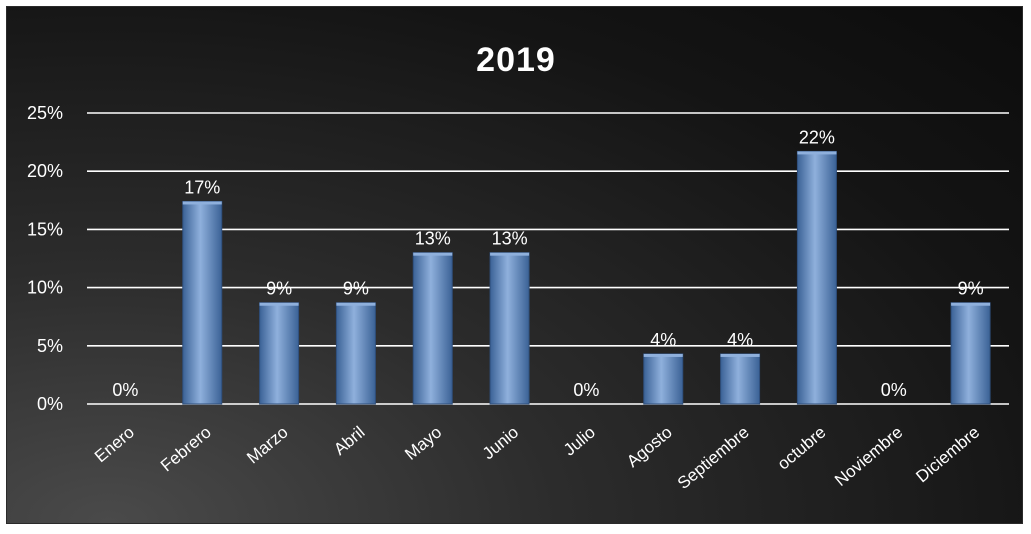 The width and height of the screenshot is (1031, 534). Describe the element at coordinates (579, 441) in the screenshot. I see `x-tick-label: Julio` at that location.